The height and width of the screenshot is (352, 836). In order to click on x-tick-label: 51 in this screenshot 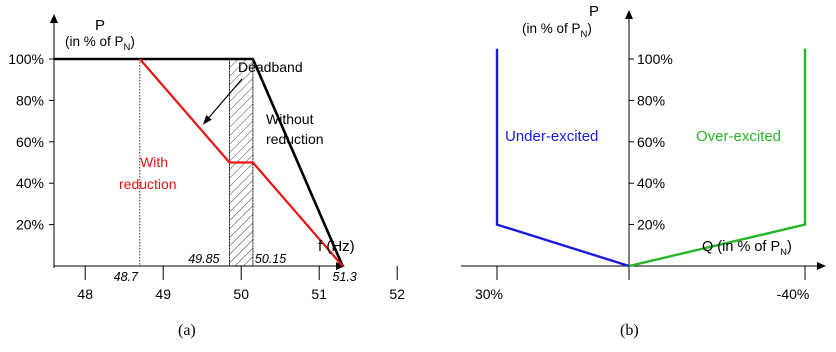, I will do `click(319, 294)`.